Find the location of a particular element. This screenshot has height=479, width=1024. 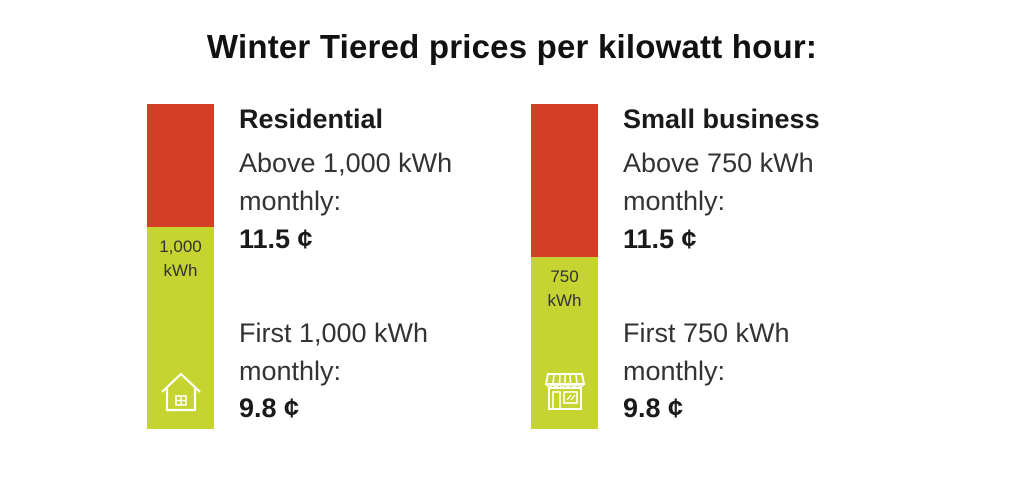

residential-upper-tier-segment is located at coordinates (180, 165).